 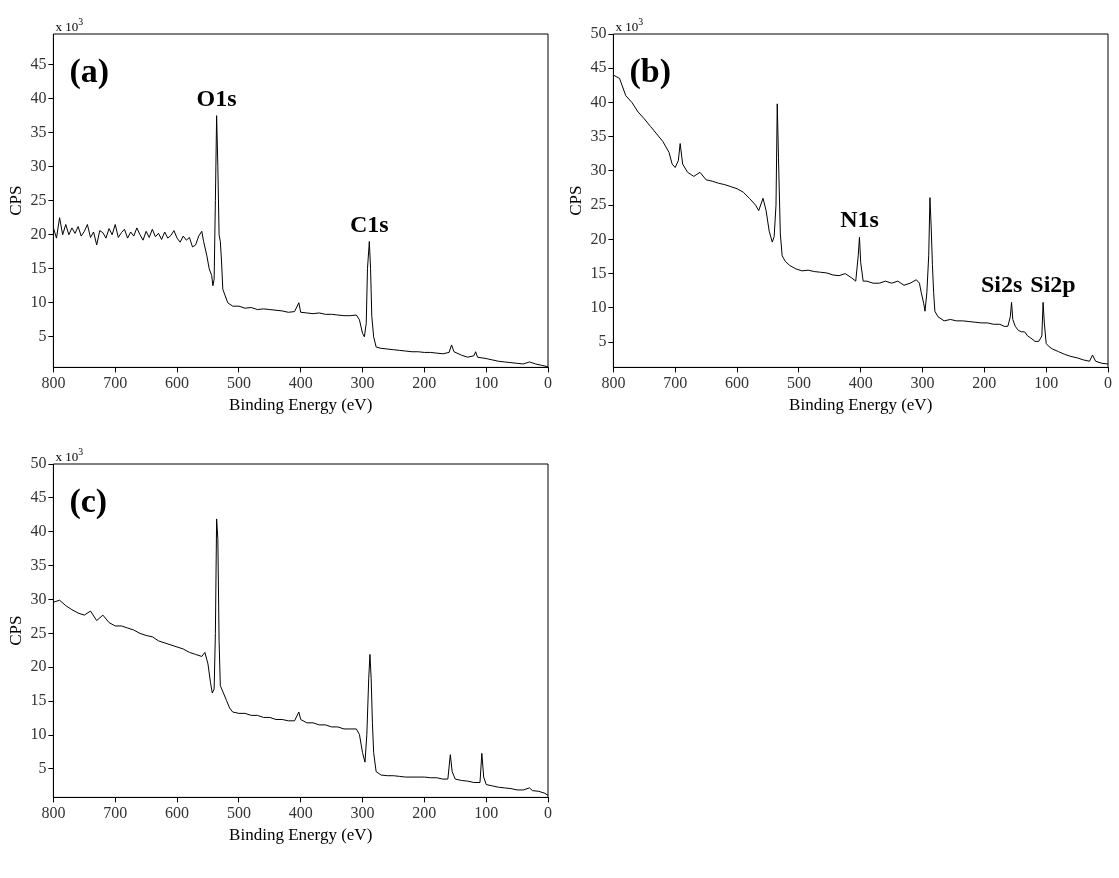 What do you see at coordinates (88, 501) in the screenshot?
I see `text: (c)` at bounding box center [88, 501].